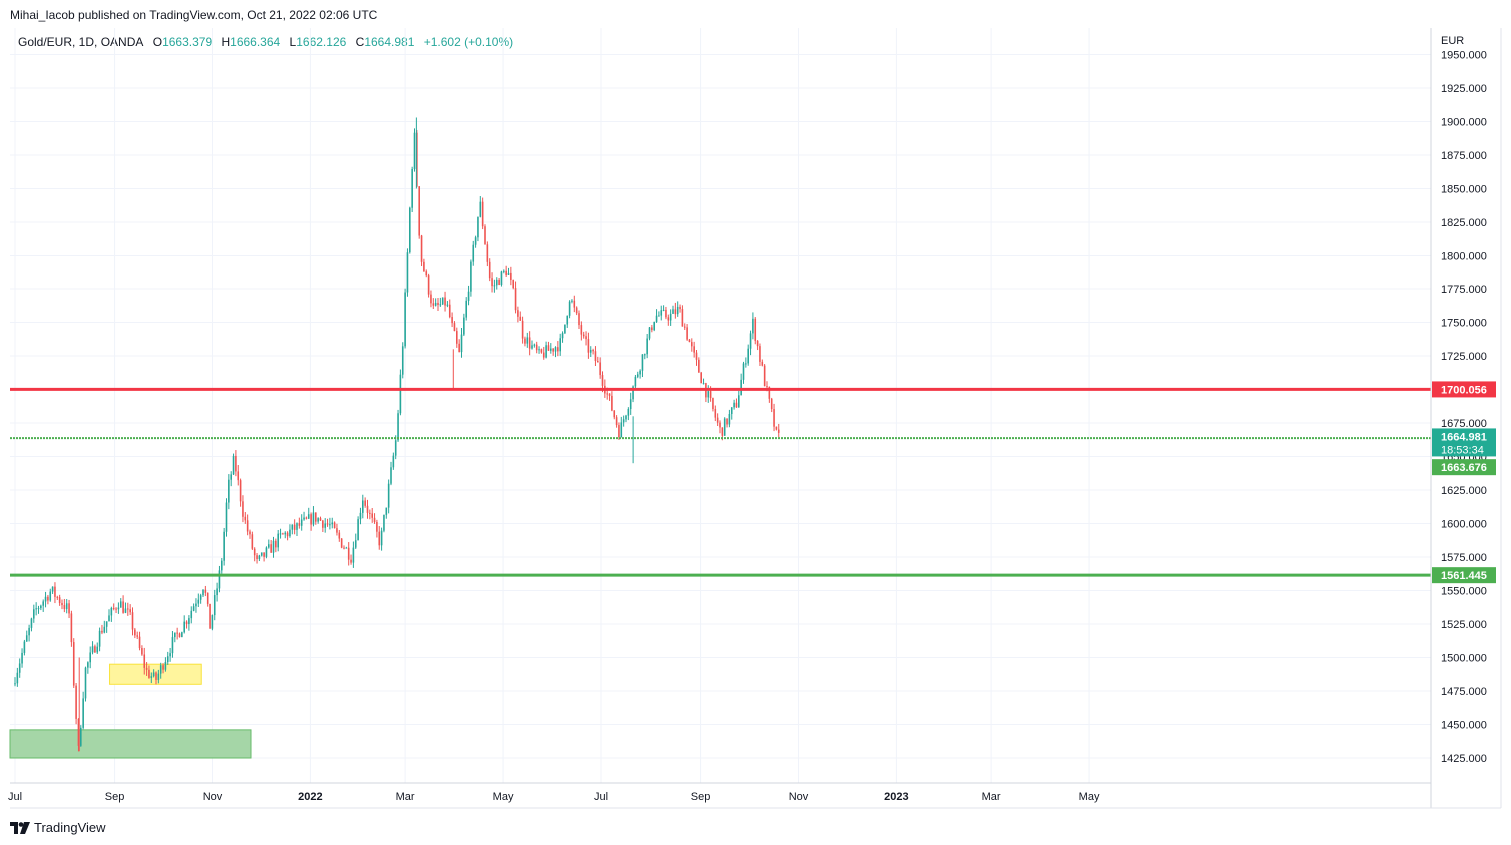 Image resolution: width=1511 pixels, height=845 pixels. Describe the element at coordinates (1464, 692) in the screenshot. I see `y-tick-label: 1475.000` at that location.